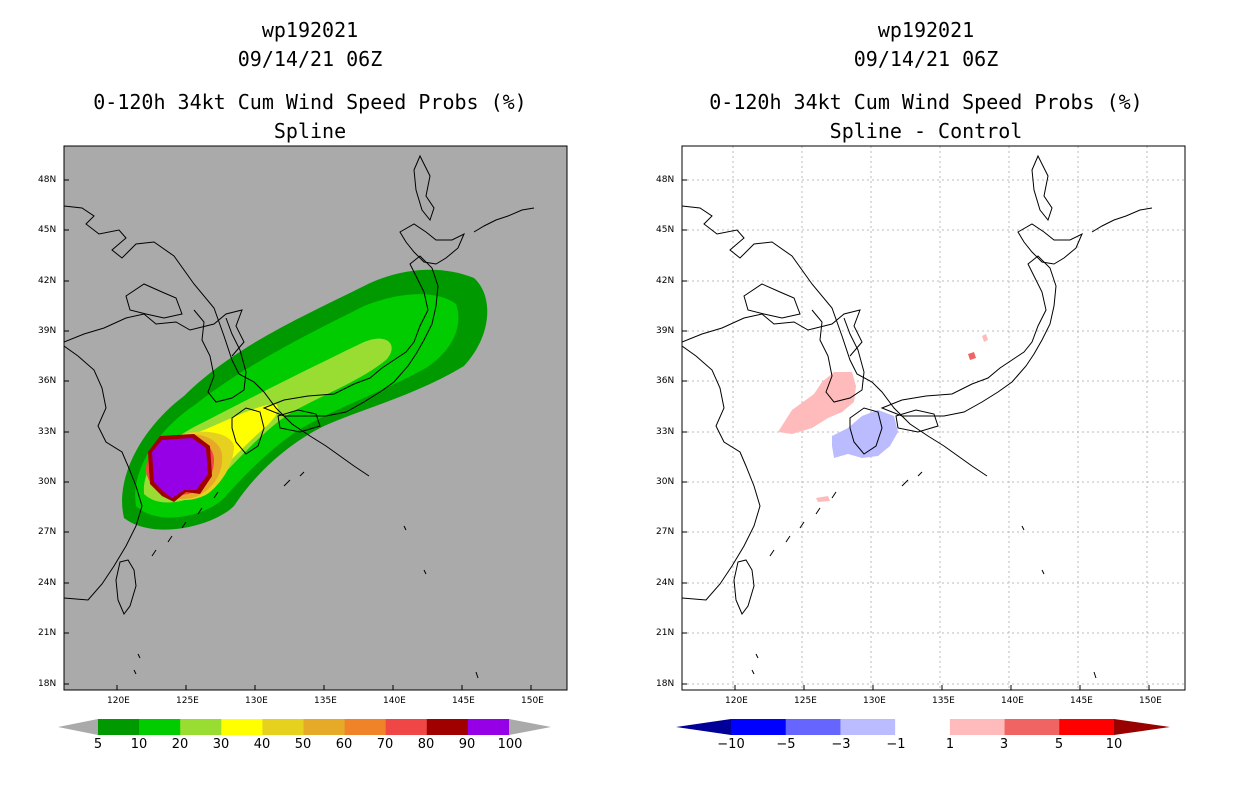 This screenshot has height=800, width=1236. Describe the element at coordinates (926, 30) in the screenshot. I see `right-title-storm: wp192021` at that location.